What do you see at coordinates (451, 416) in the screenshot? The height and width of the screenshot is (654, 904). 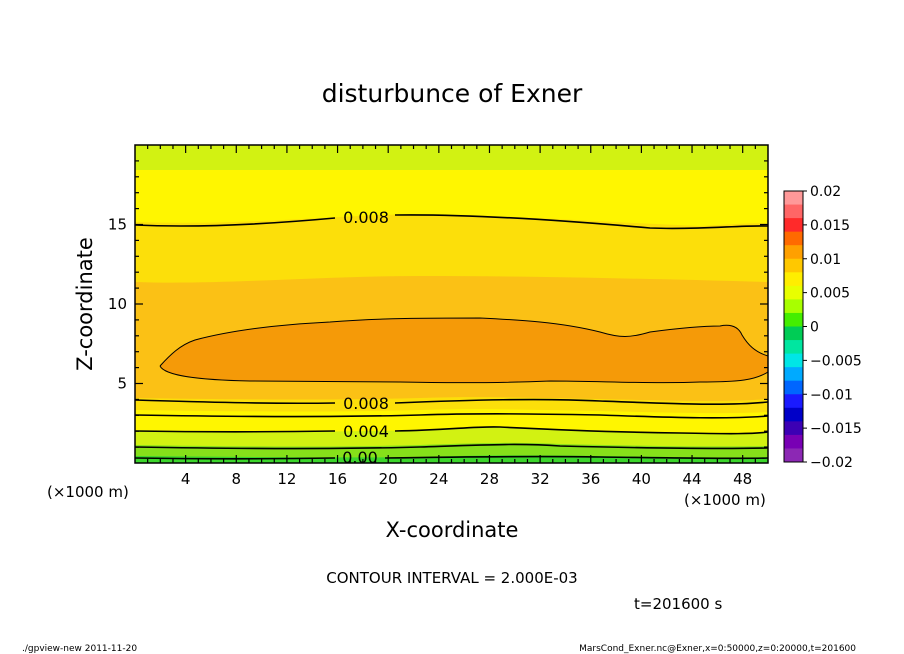 I see `contour-line-0.006` at bounding box center [451, 416].